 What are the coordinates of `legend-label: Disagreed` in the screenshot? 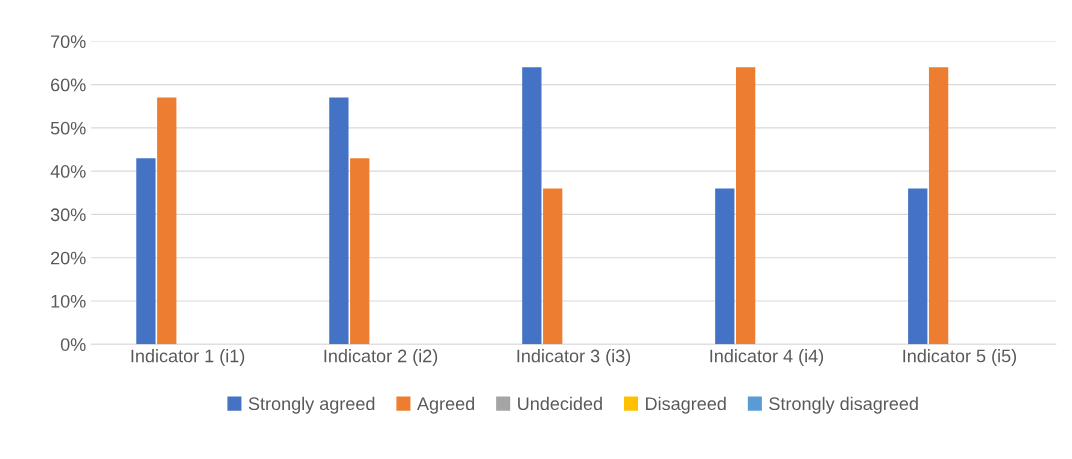 It's located at (686, 405).